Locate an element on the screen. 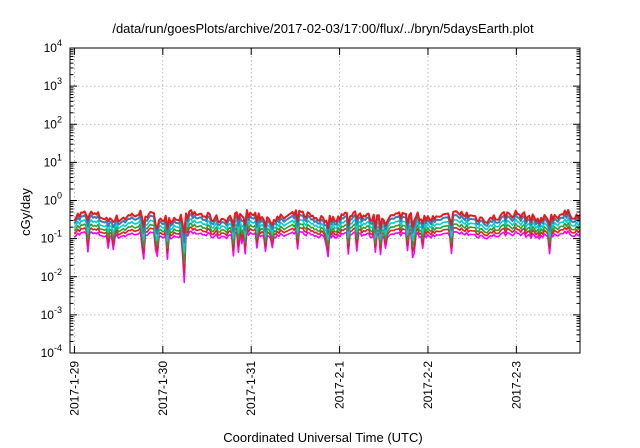 This screenshot has height=448, width=640. y-tick-label: 10⁰ is located at coordinates (53, 199).